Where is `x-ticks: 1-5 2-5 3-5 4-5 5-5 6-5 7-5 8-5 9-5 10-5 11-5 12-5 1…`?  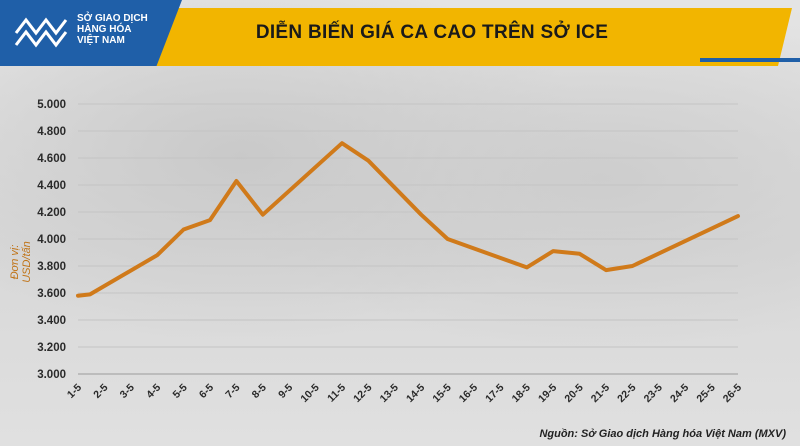 x-ticks: 1-5 2-5 3-5 4-5 5-5 6-5 7-5 8-5 9-5 10-5 11-5 12-5 1… is located at coordinates (404, 393).